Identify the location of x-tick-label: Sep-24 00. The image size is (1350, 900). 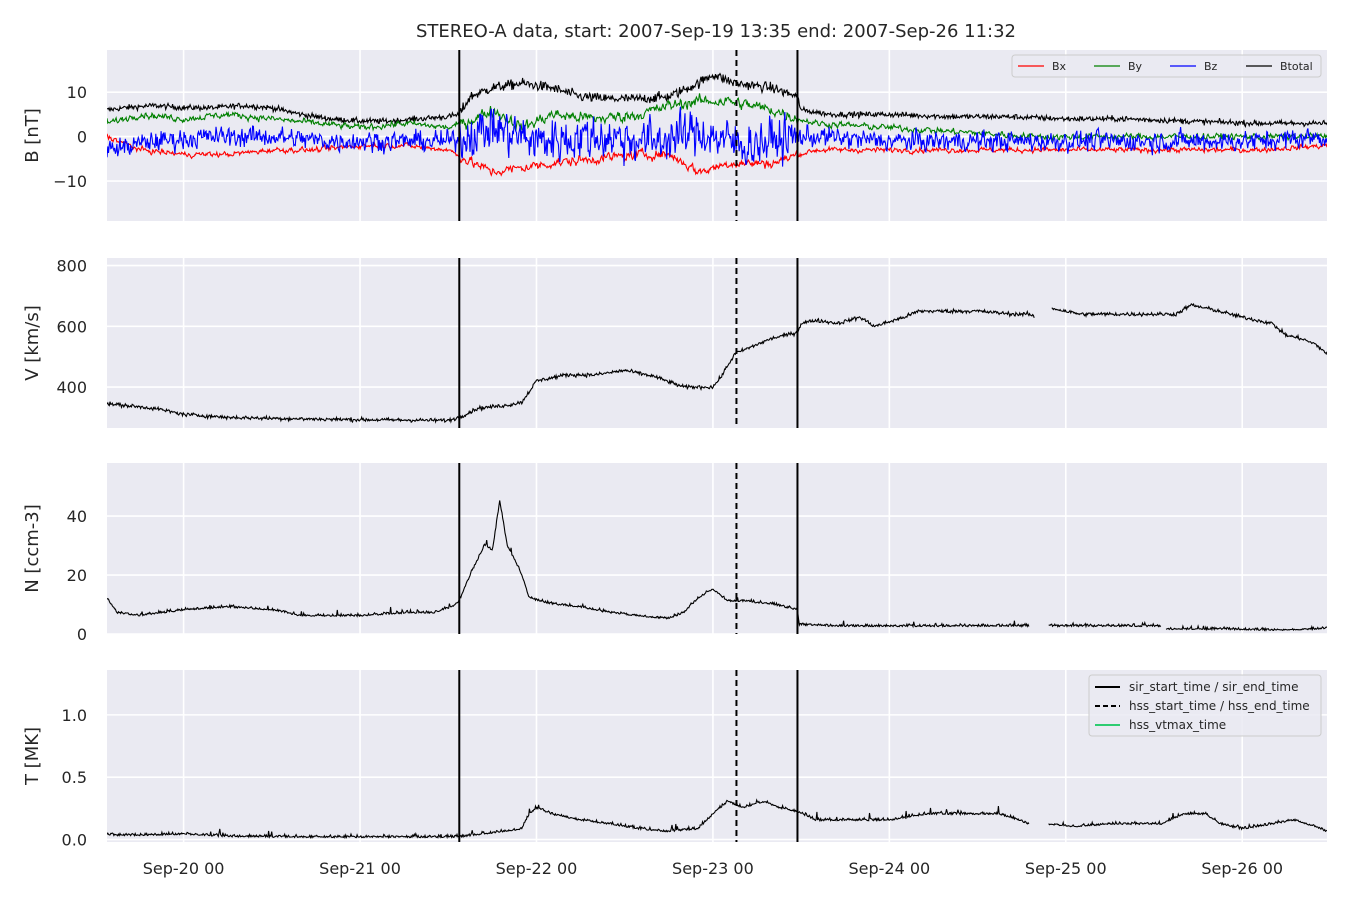
(889, 868).